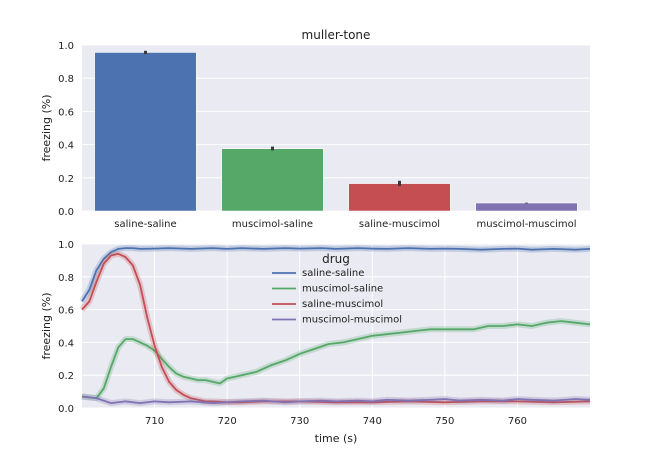 This screenshot has height=455, width=655. What do you see at coordinates (145, 224) in the screenshot?
I see `bar-x-tick-label: saline-saline` at bounding box center [145, 224].